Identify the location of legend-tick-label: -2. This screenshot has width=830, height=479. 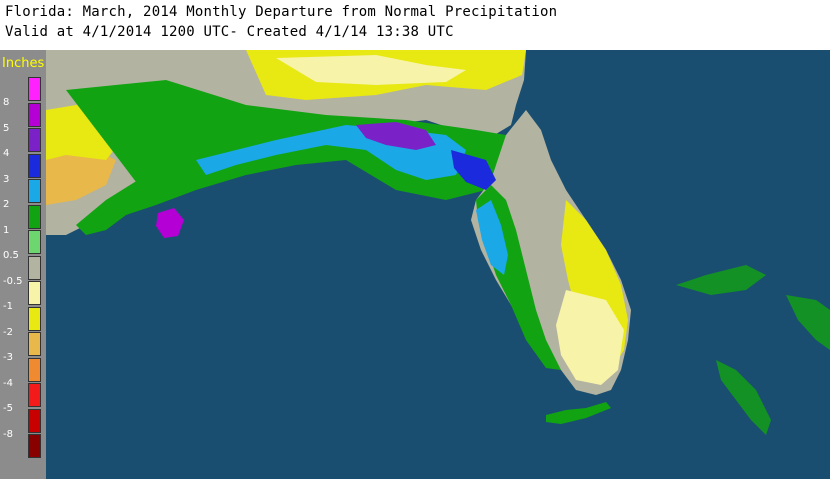
(8, 332).